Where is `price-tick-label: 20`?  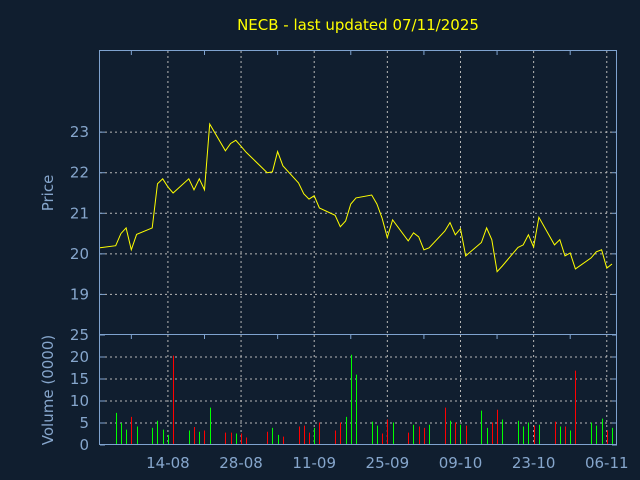 price-tick-label: 20 is located at coordinates (79, 254).